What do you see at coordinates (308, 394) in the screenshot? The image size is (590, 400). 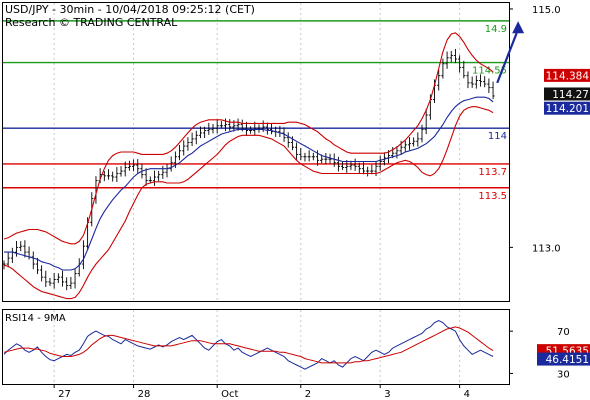 I see `x-tick-label-3: 2` at bounding box center [308, 394].